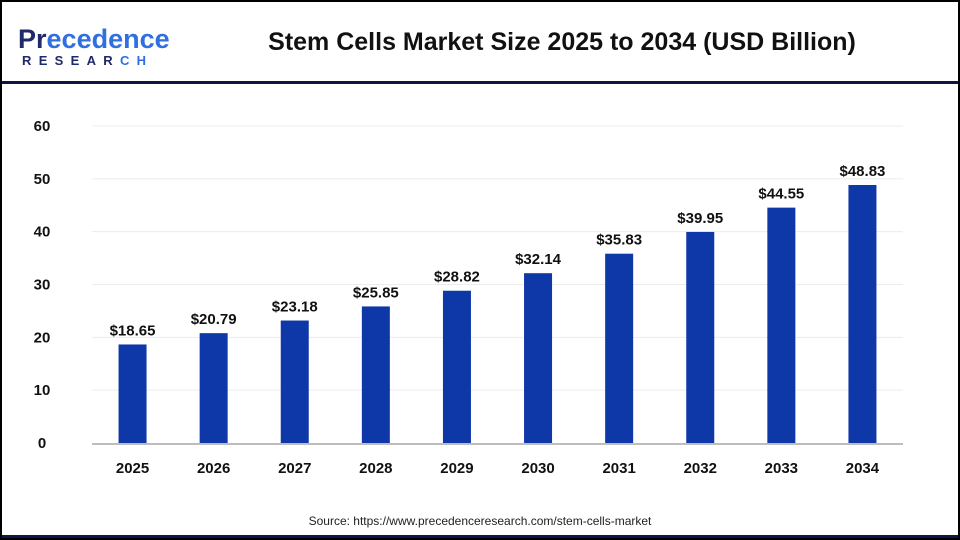 This screenshot has width=960, height=540. I want to click on data-label: $32.14, so click(538, 259).